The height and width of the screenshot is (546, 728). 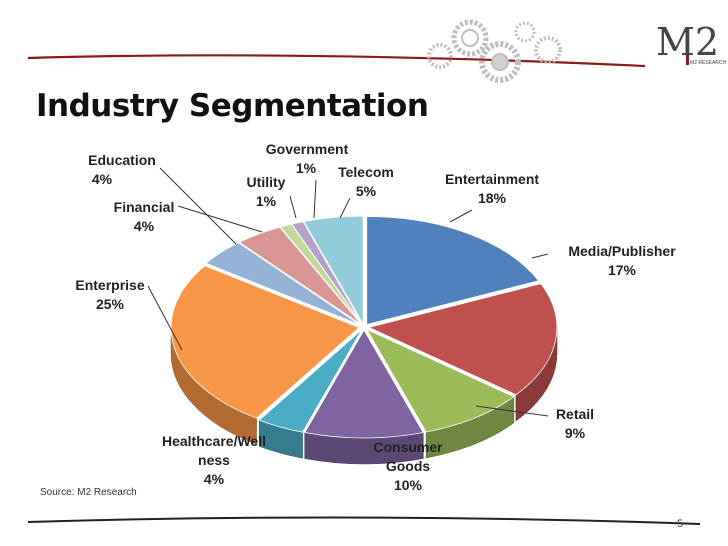 What do you see at coordinates (307, 149) in the screenshot?
I see `label-government-name: Government` at bounding box center [307, 149].